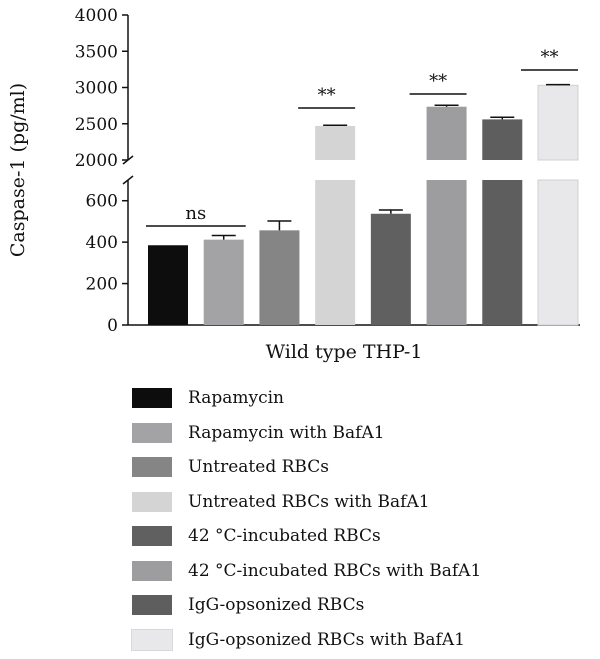 This screenshot has width=600, height=659. I want to click on legend-item: IgG-opsonized RBCs with BafA1, so click(361, 640).